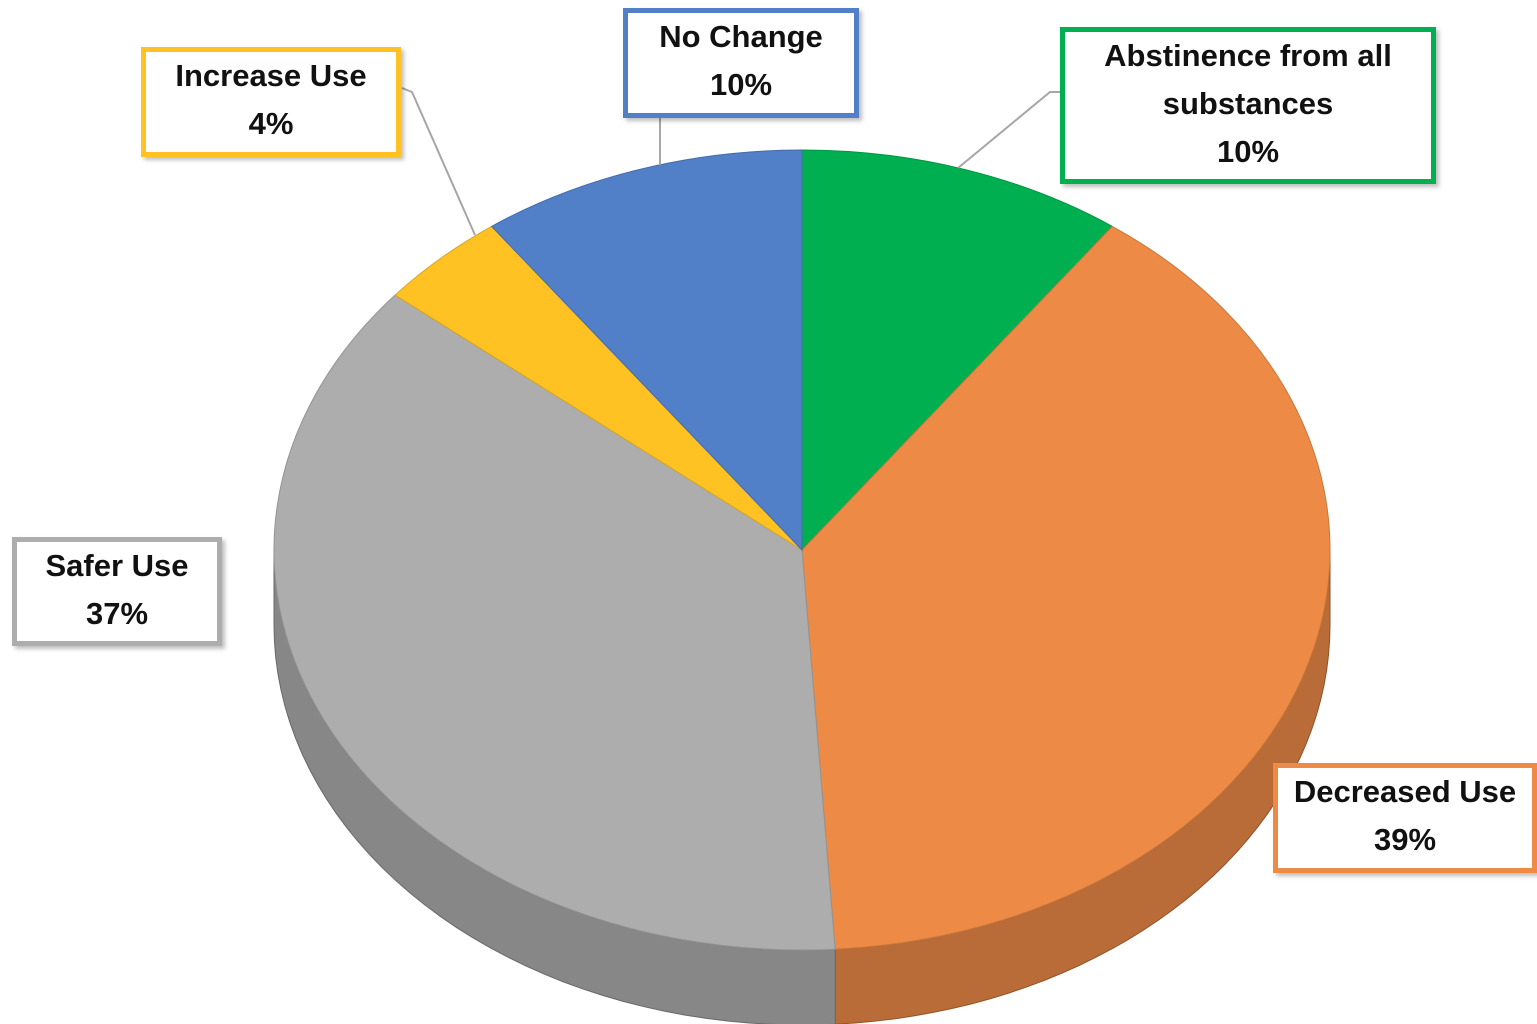  Describe the element at coordinates (741, 63) in the screenshot. I see `data-label: No Change 10%` at that location.